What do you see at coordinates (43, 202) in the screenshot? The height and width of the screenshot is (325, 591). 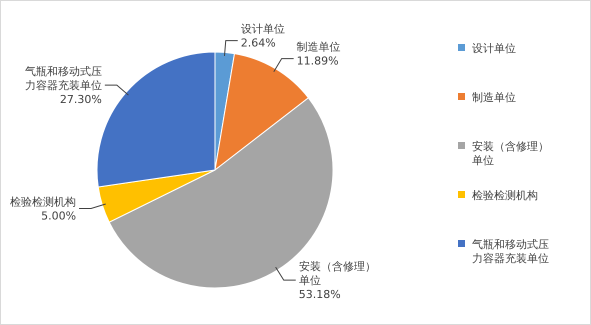 I see `slice-label: 检验检测机构` at bounding box center [43, 202].